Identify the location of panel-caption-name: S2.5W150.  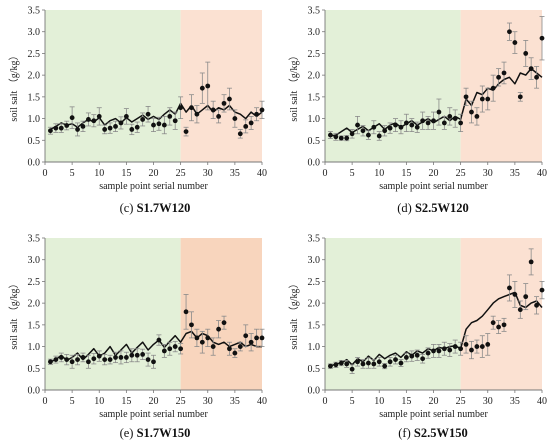
(439, 433).